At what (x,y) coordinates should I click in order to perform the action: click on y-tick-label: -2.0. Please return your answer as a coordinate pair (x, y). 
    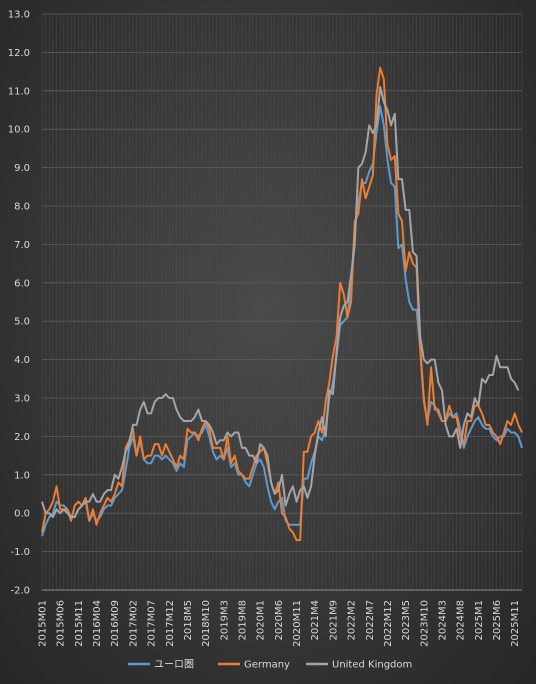
    Looking at the image, I should click on (20, 591).